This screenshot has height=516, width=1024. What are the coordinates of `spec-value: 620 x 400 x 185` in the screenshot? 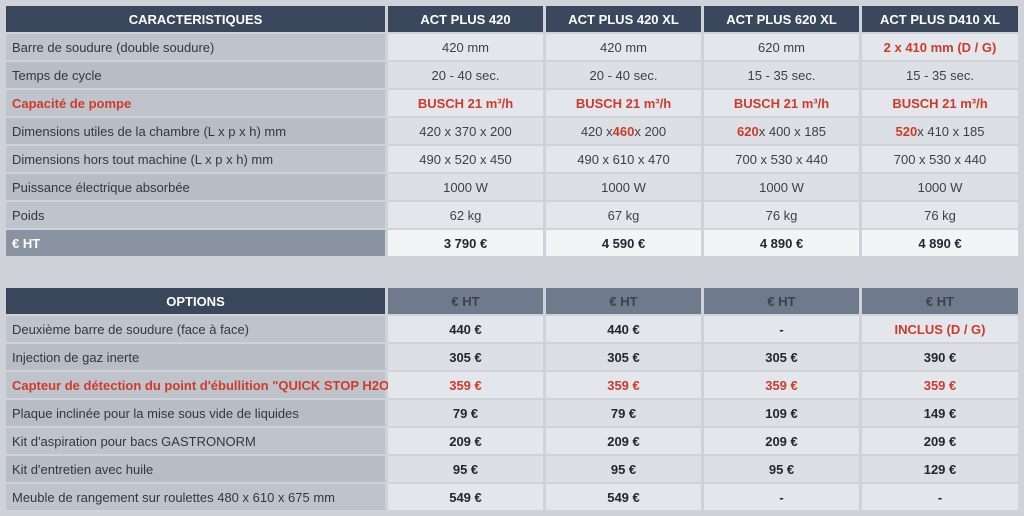 It's located at (781, 131).